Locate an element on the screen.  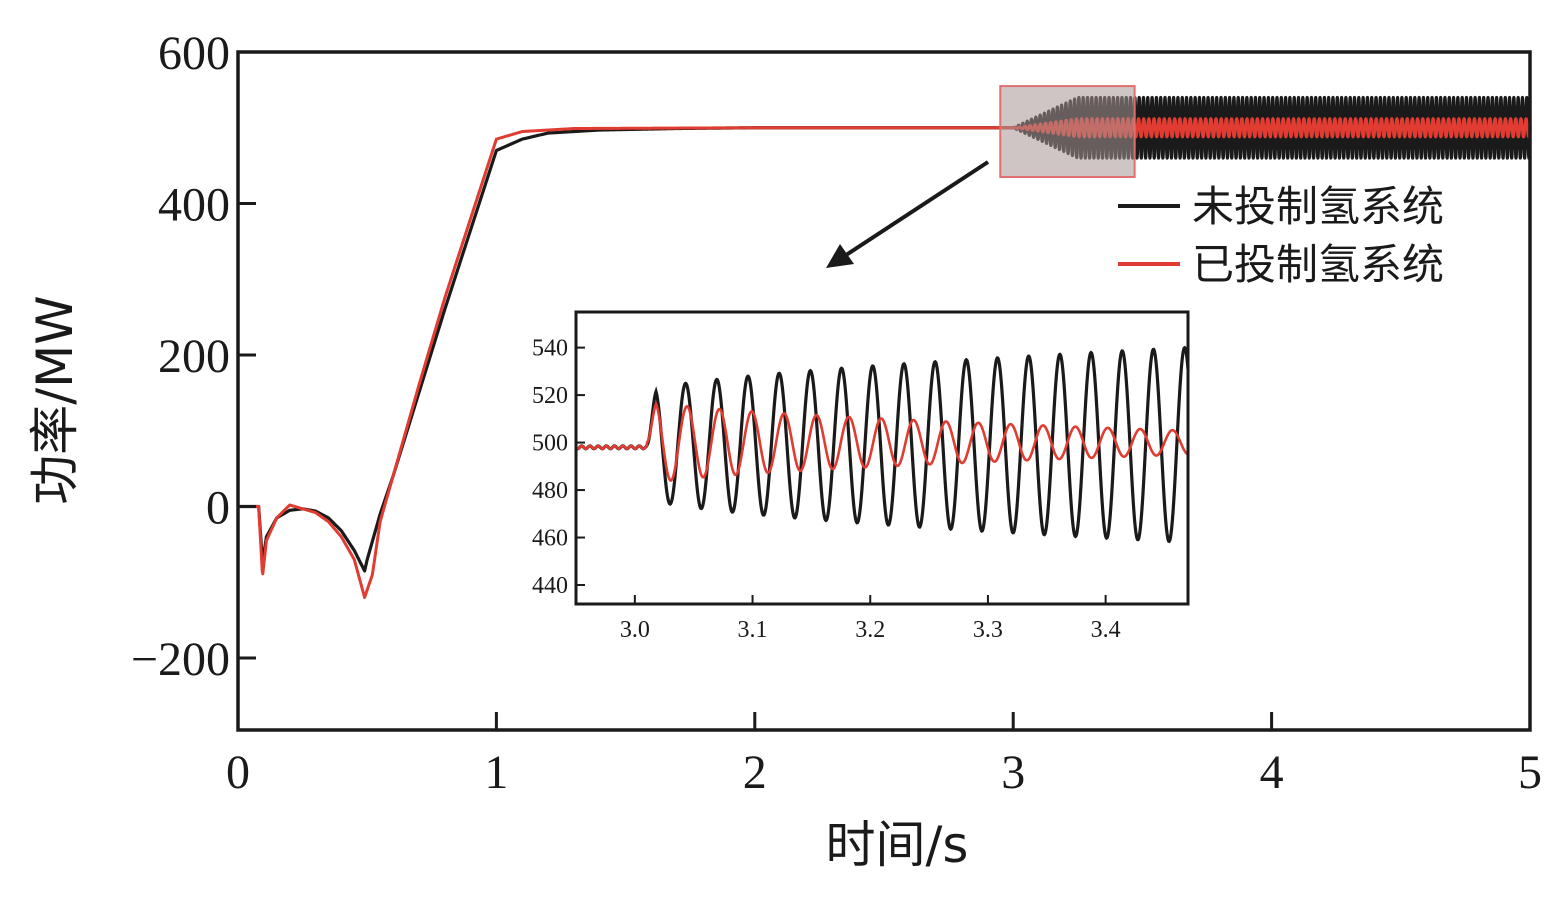
y-axis-title: 功率/MW is located at coordinates (55, 399).